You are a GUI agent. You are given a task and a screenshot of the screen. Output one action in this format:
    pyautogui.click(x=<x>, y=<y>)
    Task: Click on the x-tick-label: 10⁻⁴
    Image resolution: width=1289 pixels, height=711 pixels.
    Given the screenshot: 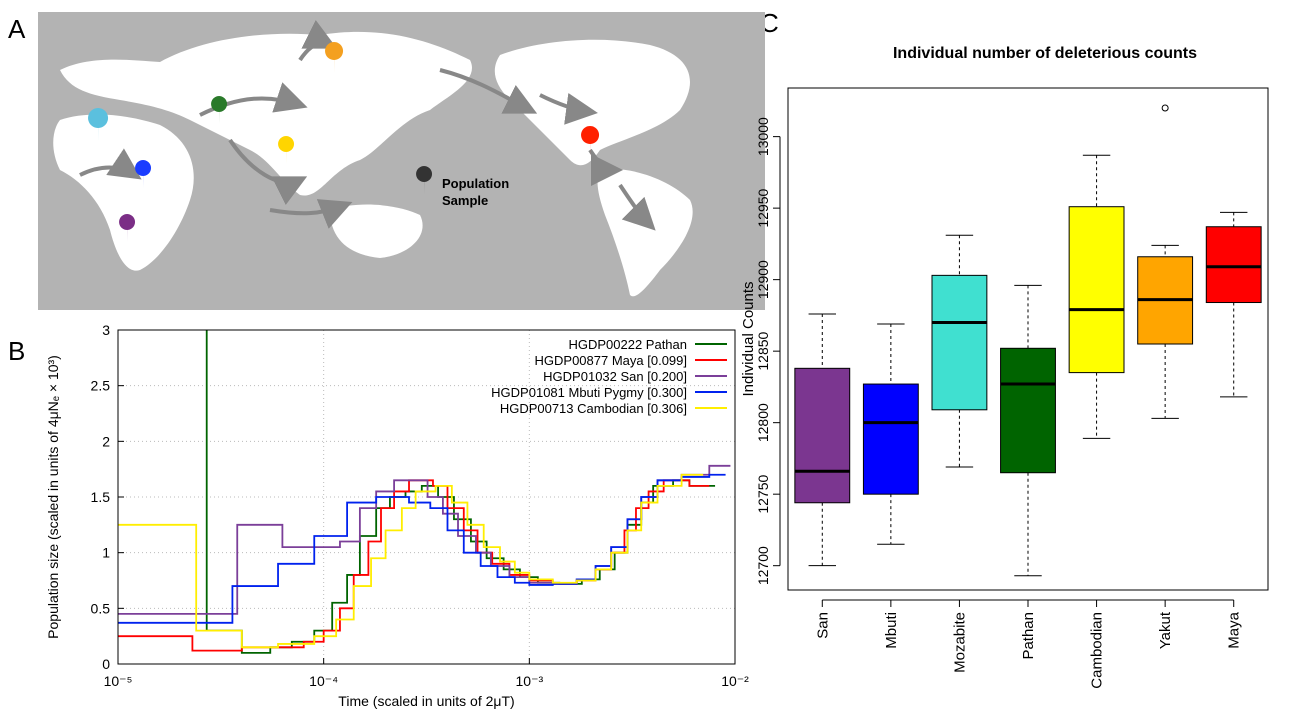 What is the action you would take?
    pyautogui.click(x=323, y=681)
    